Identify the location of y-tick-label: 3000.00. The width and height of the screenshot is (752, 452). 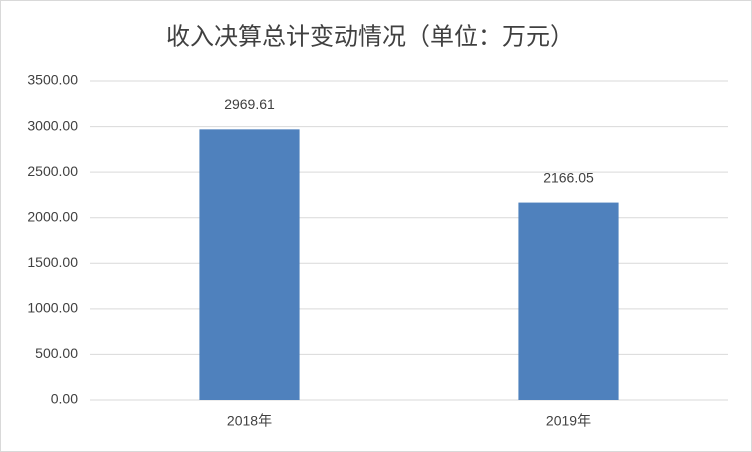
(52, 125).